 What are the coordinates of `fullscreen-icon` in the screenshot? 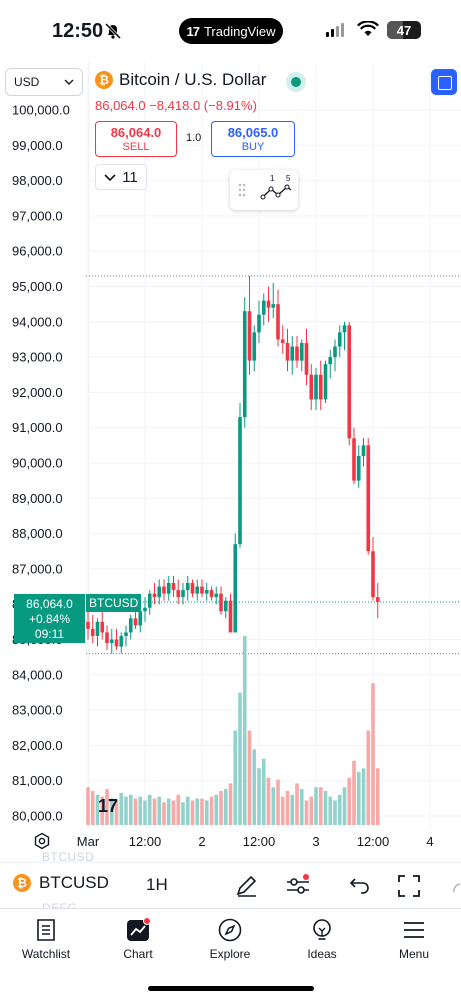 It's located at (409, 886).